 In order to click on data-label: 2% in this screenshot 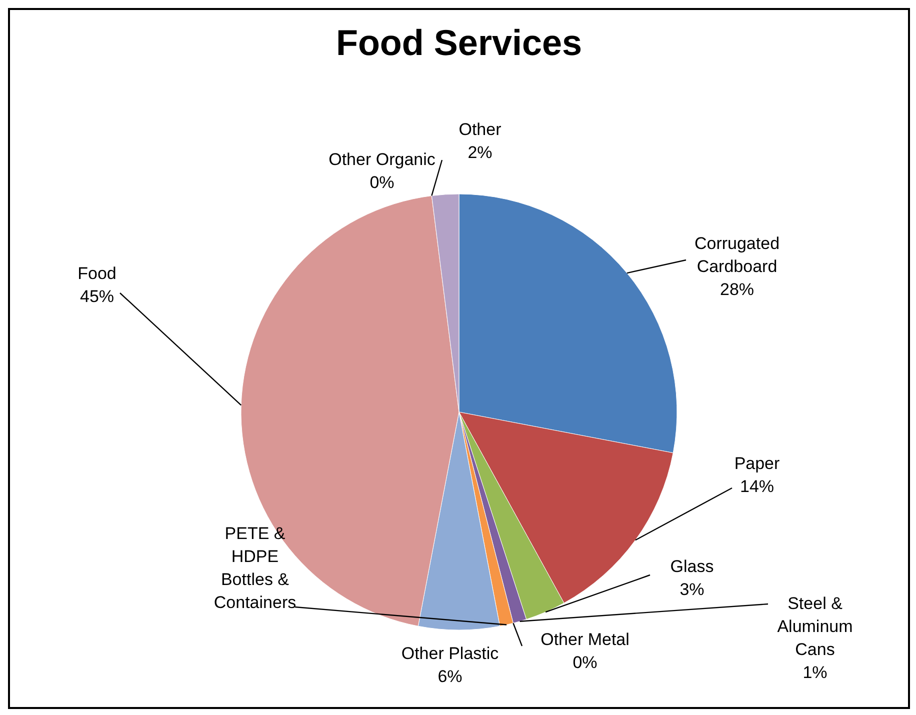, I will do `click(480, 152)`.